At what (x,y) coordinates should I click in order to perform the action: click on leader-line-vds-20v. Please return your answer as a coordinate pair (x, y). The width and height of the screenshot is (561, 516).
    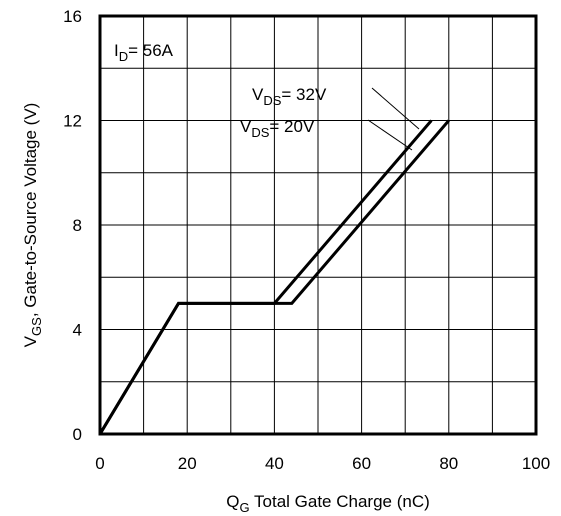
    Looking at the image, I should click on (390, 135).